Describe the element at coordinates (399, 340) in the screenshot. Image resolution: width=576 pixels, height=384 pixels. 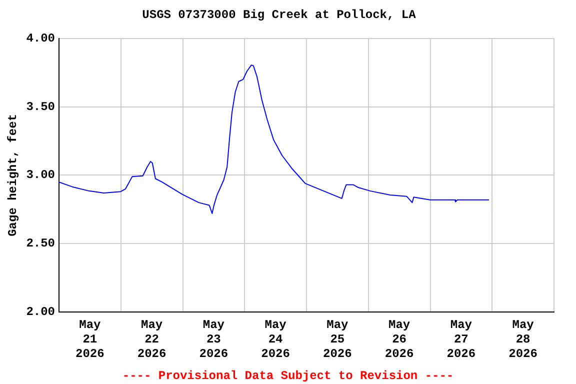
I see `x-tick-label: May 26 2026` at that location.